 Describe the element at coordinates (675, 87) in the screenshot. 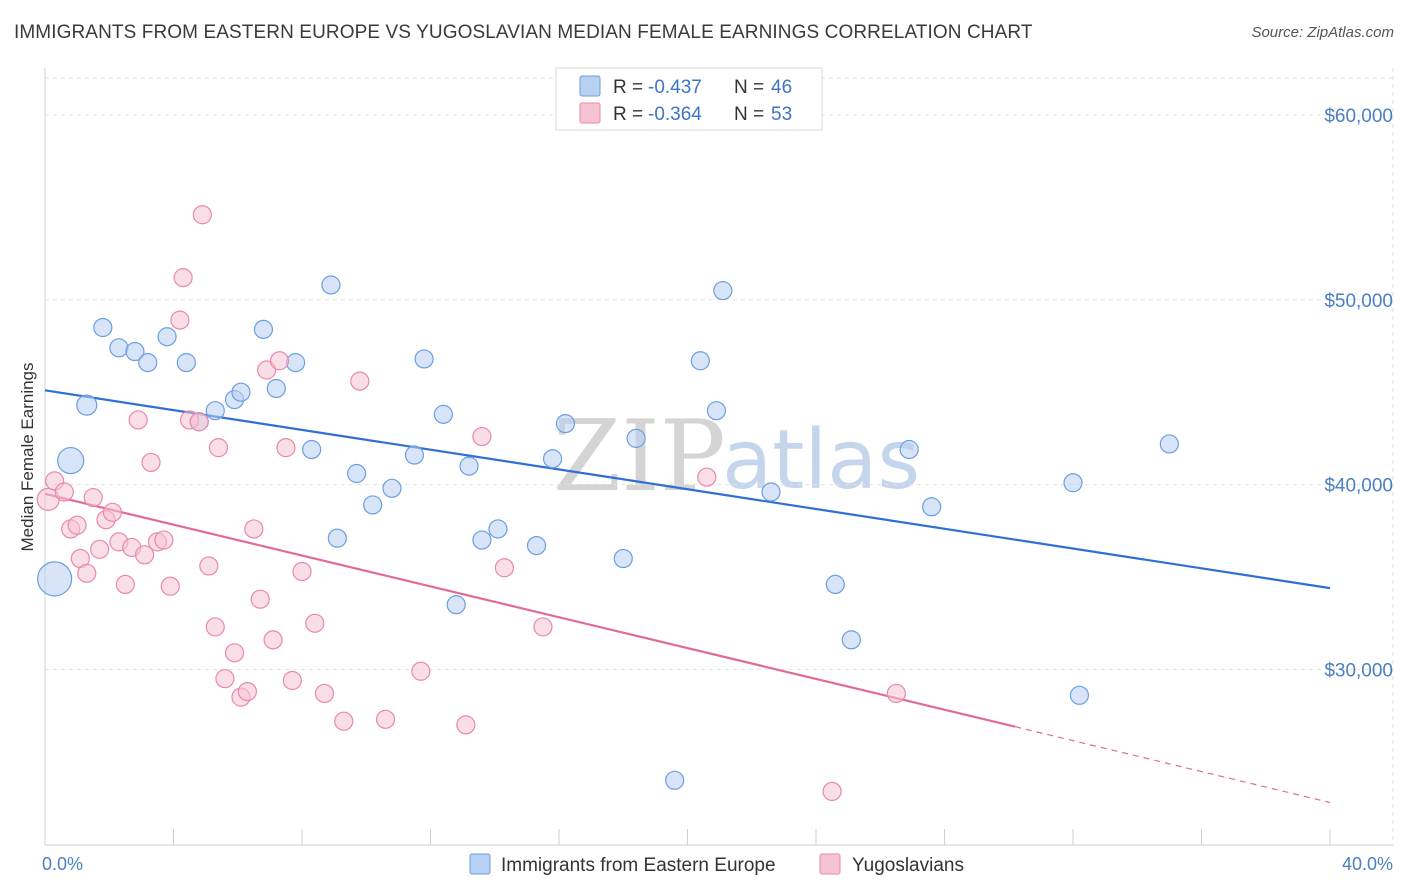

I see `legend-r-value-1: -0.437` at that location.